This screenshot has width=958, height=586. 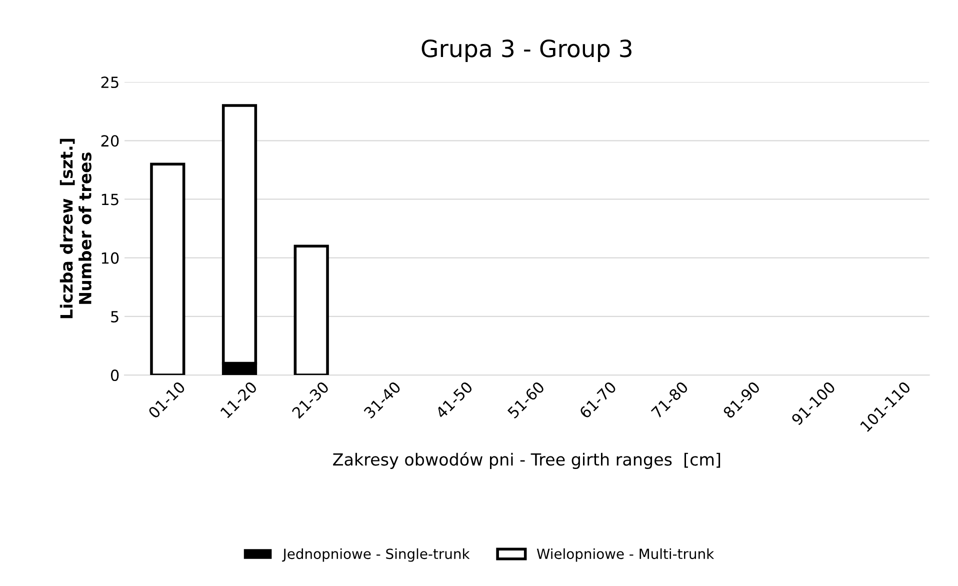 What do you see at coordinates (526, 460) in the screenshot?
I see `x-axis-title: Zakresy obwodów pni - Tree girth ranges [cm]` at bounding box center [526, 460].